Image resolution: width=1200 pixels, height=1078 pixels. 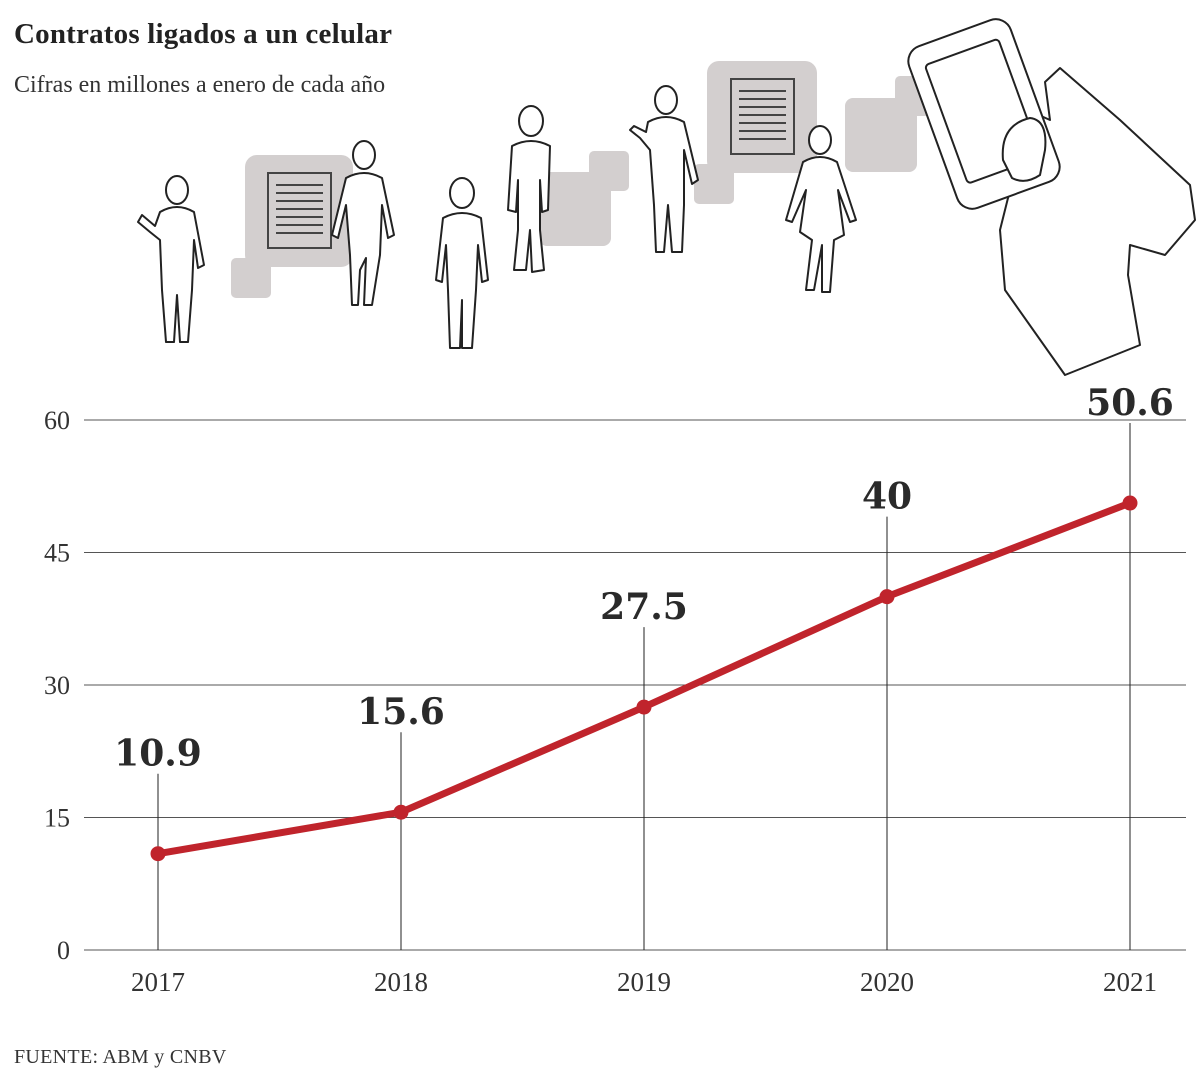 I want to click on y-tick-label: 30, so click(x=57, y=685).